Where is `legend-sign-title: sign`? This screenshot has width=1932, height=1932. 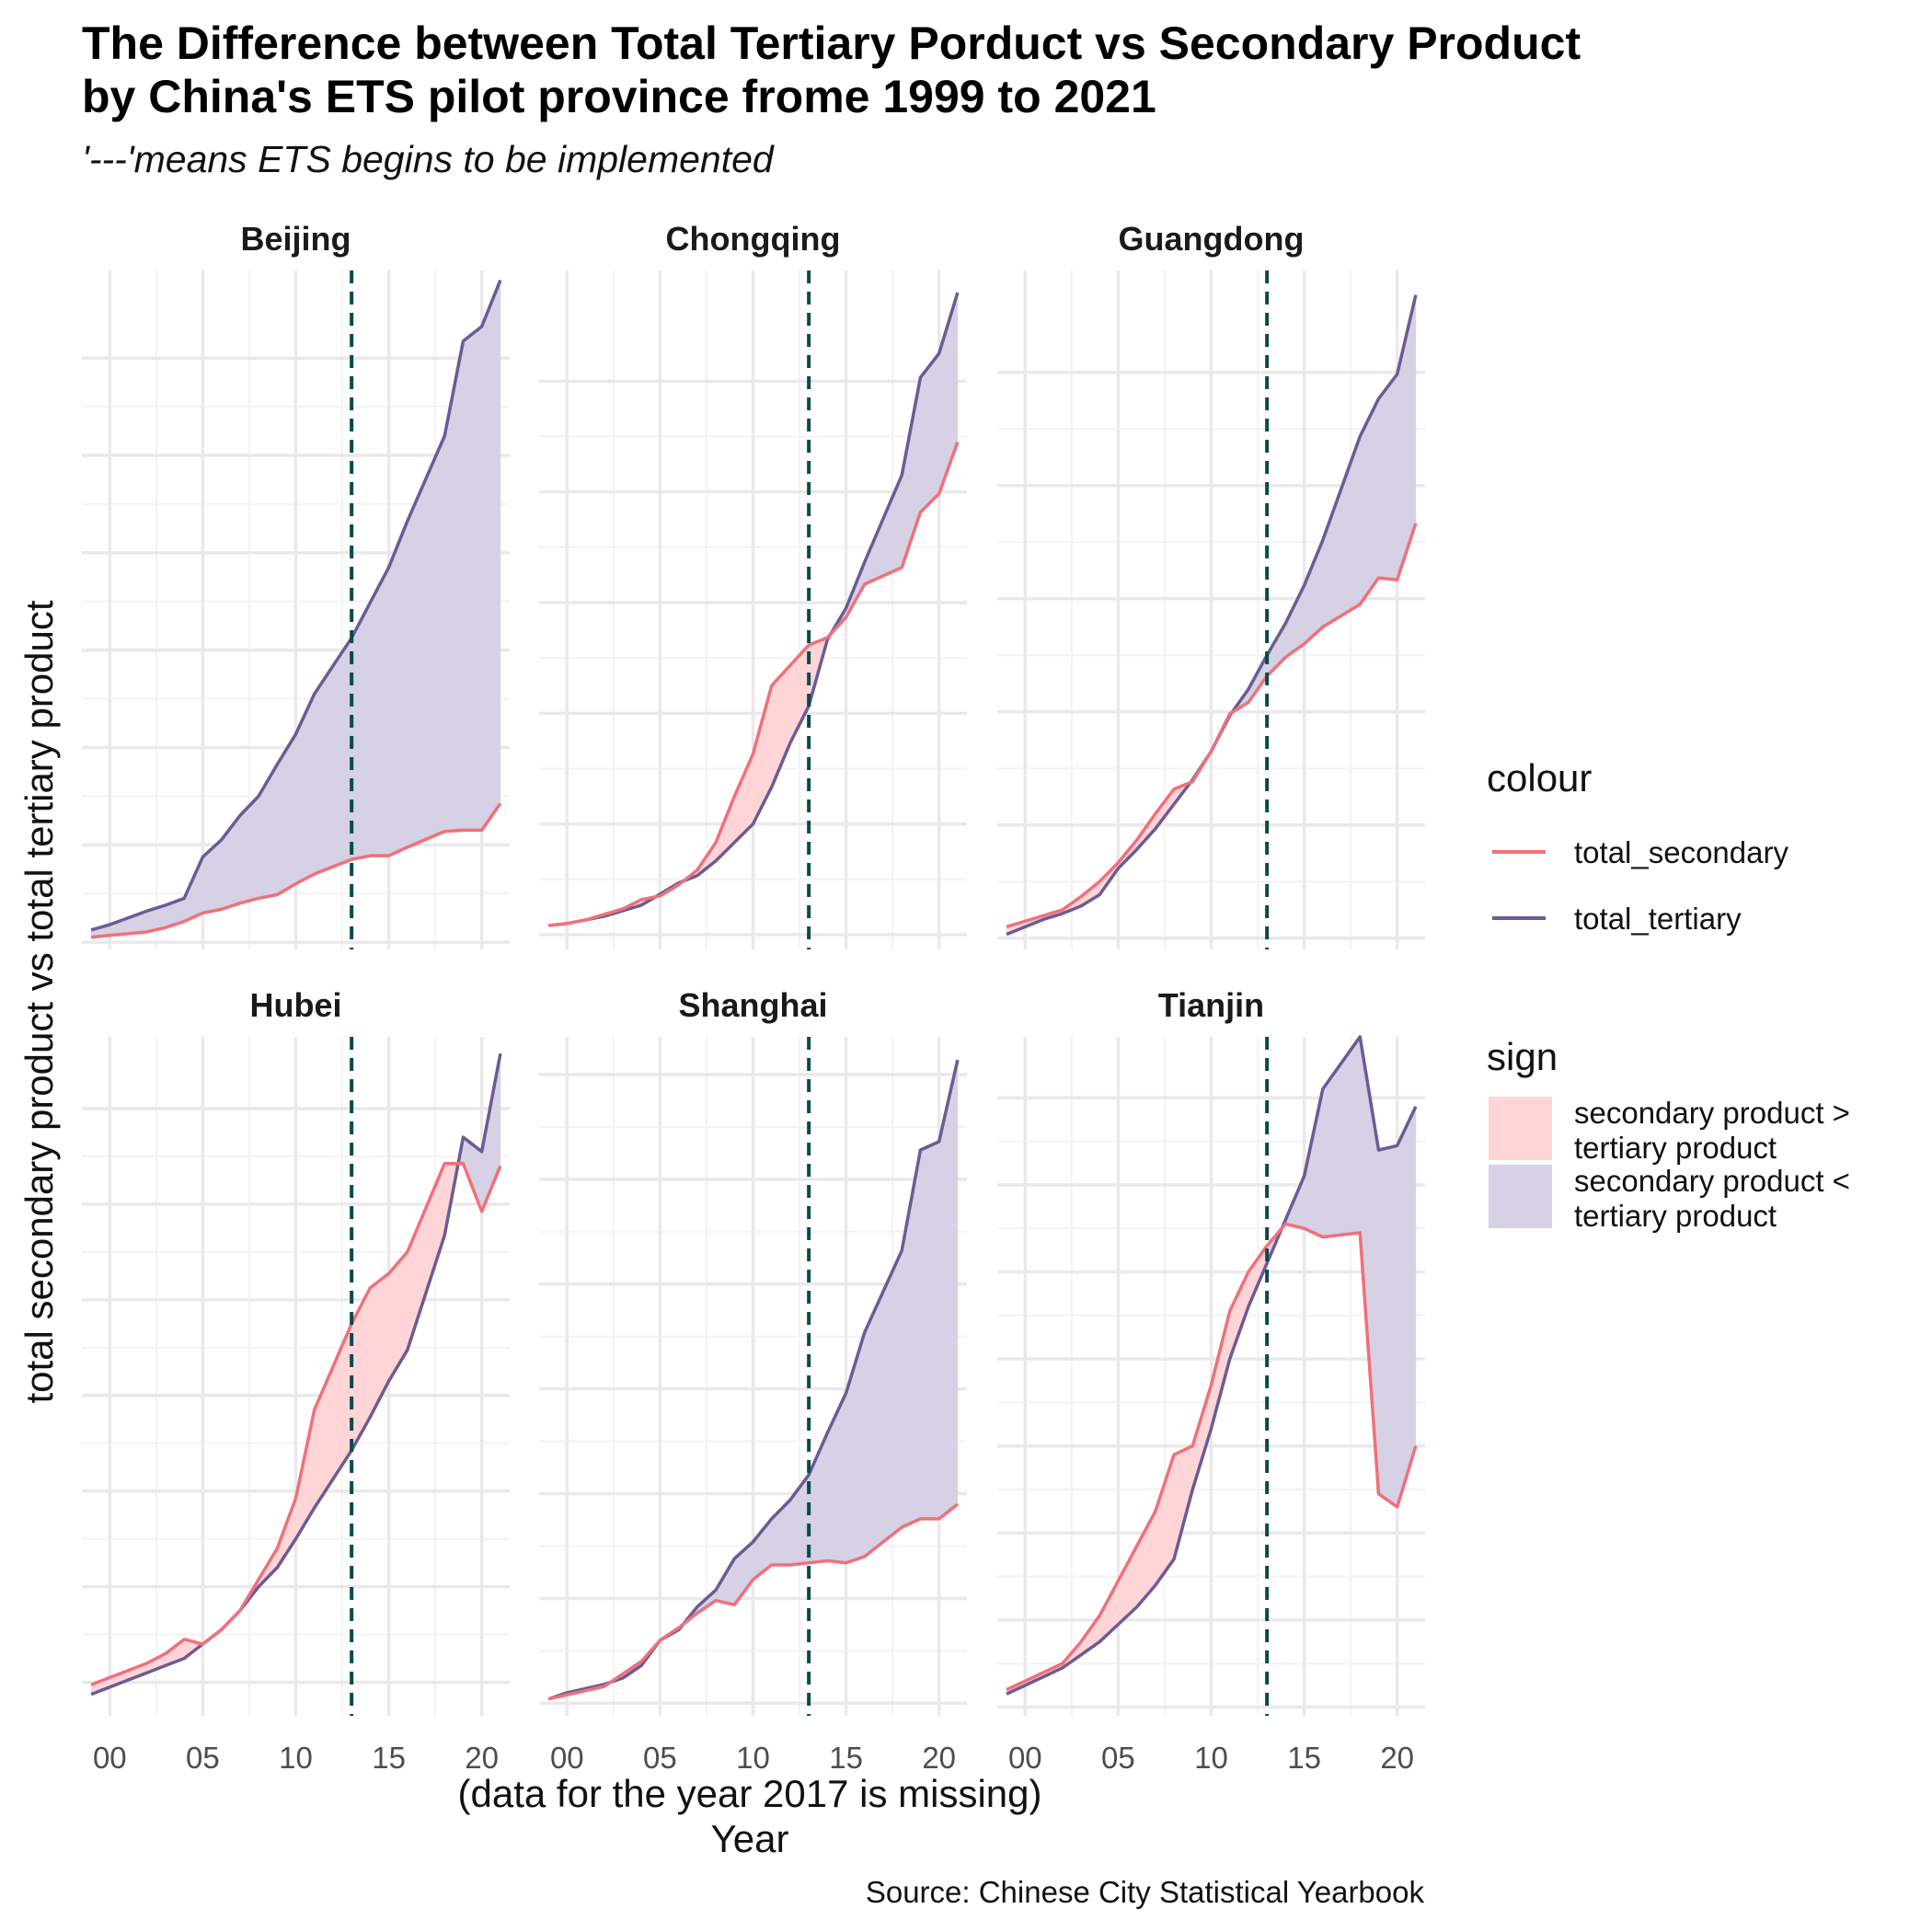 legend-sign-title: sign is located at coordinates (1522, 1056).